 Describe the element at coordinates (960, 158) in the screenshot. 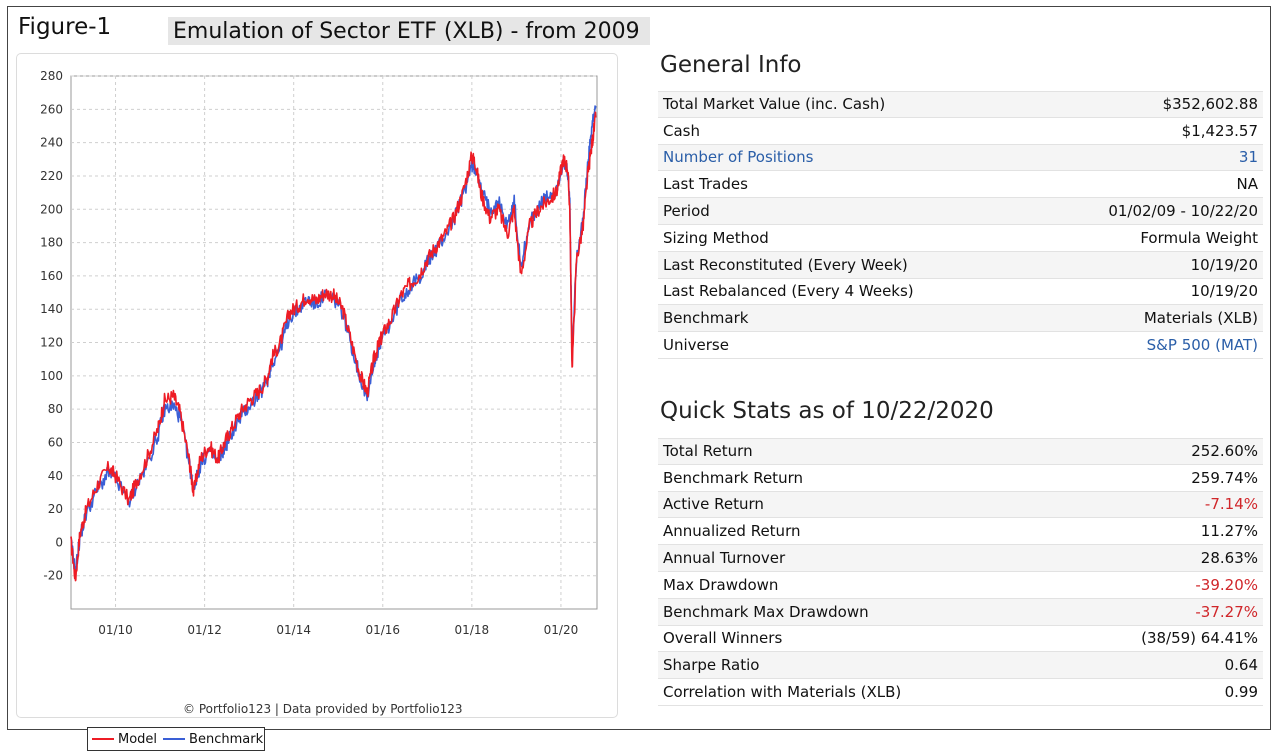

I see `table-row: Number of Positions 31` at that location.